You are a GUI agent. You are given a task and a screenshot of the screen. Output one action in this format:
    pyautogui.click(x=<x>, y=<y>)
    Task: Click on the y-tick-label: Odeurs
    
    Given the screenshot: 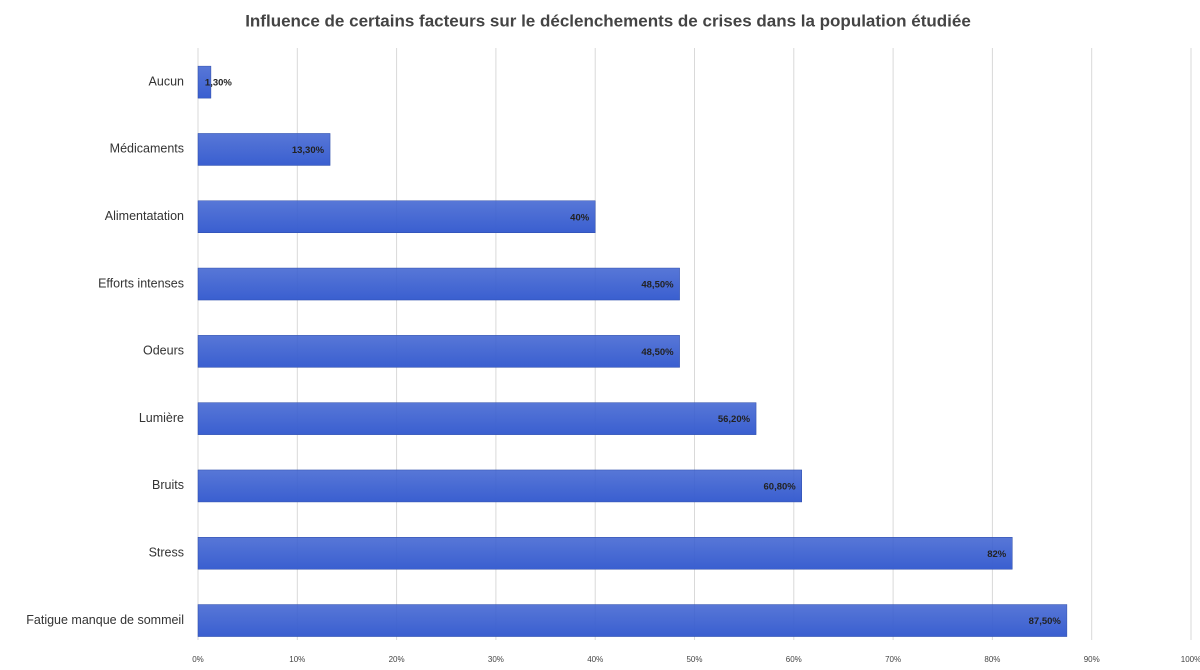 What is the action you would take?
    pyautogui.click(x=163, y=351)
    